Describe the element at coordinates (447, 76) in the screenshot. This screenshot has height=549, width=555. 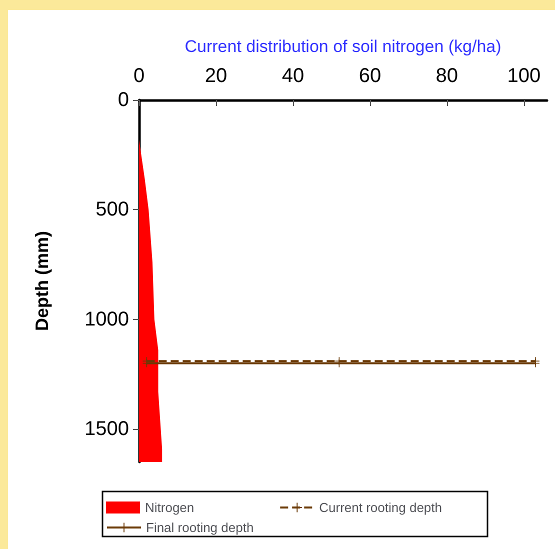
I see `x-tick-label: 80` at that location.